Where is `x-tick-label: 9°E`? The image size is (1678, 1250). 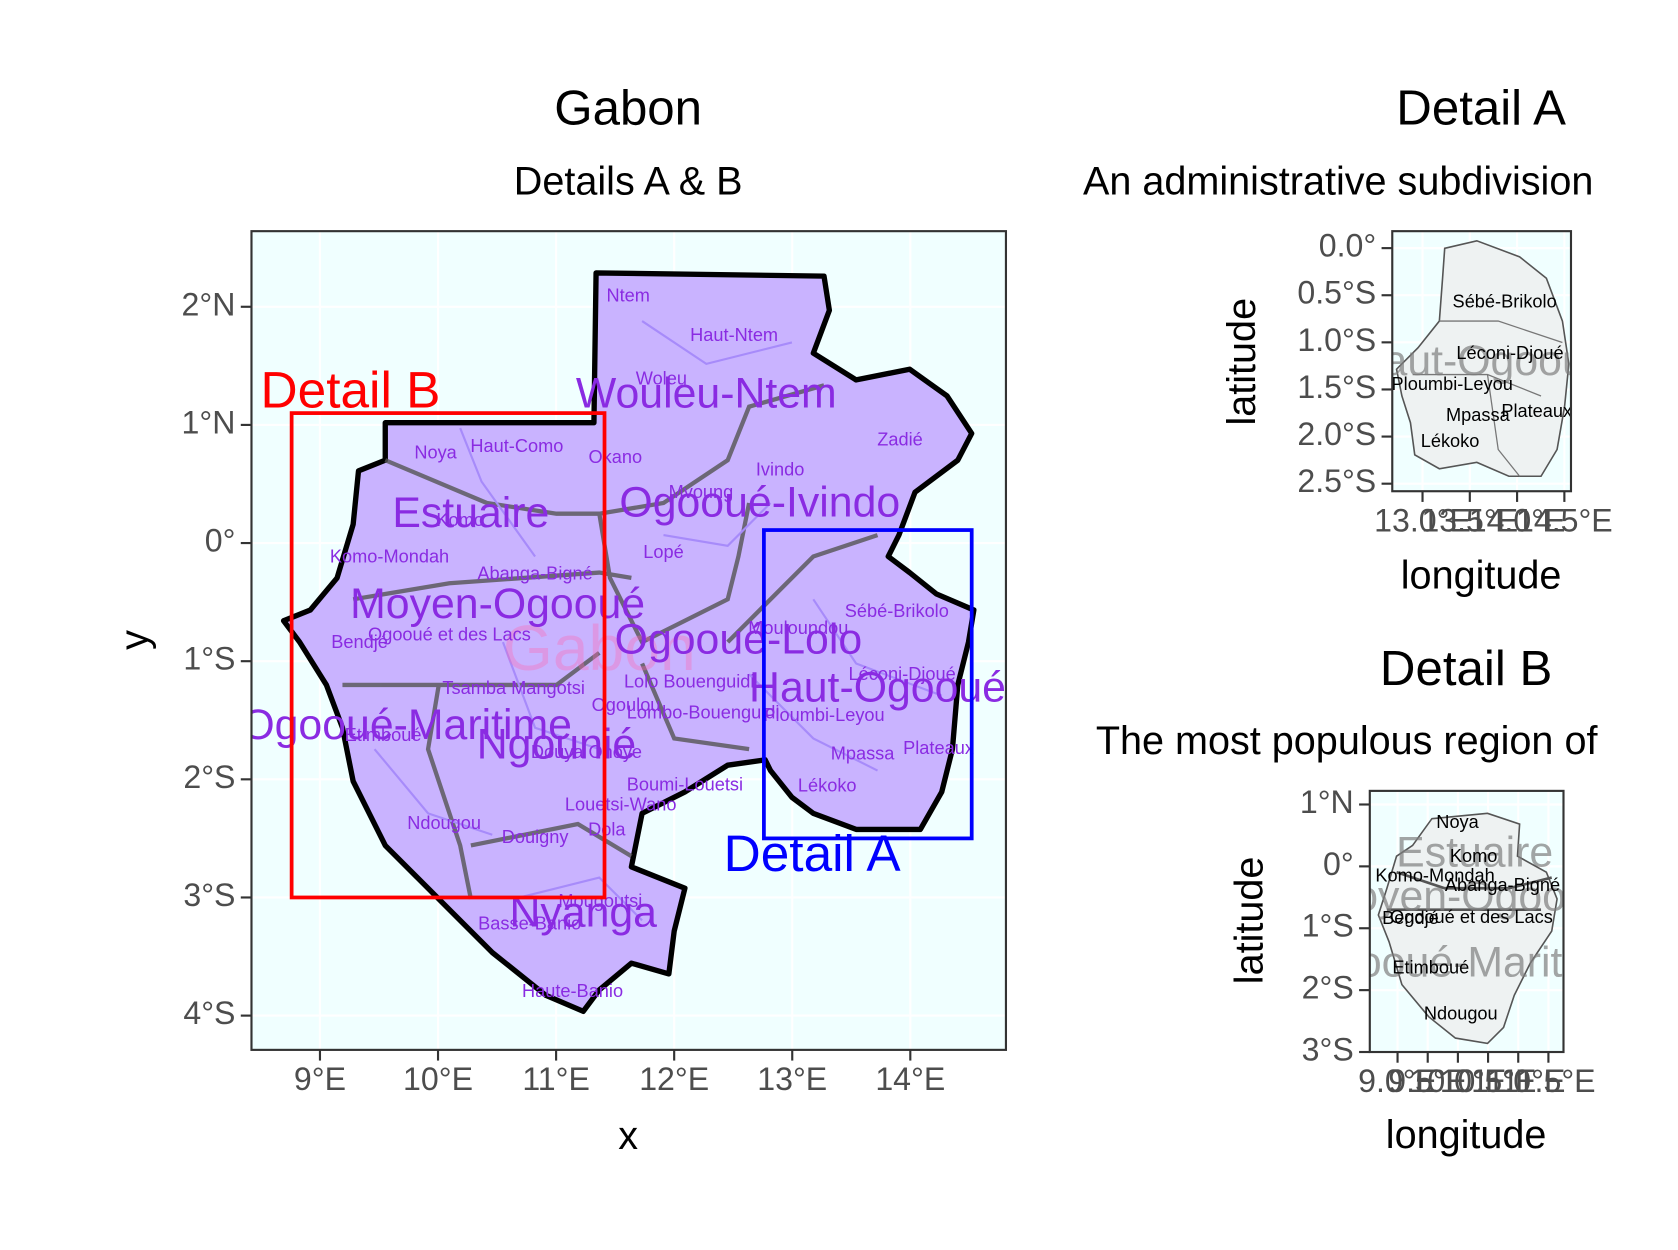 x-tick-label: 9°E is located at coordinates (320, 1079).